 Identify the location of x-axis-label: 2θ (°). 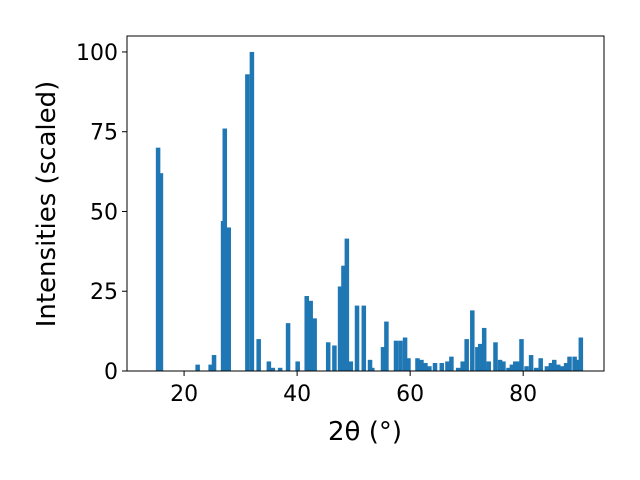
(365, 432).